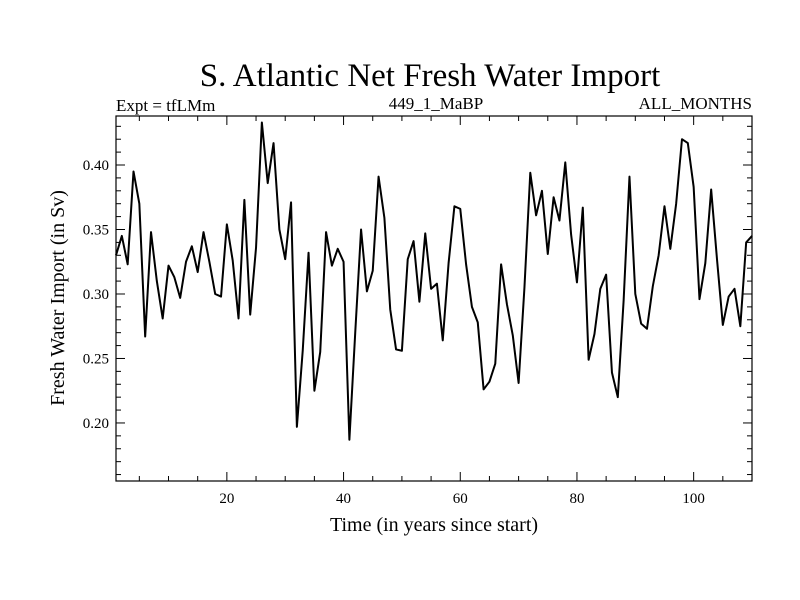 Image resolution: width=800 pixels, height=600 pixels. Describe the element at coordinates (165, 105) in the screenshot. I see `subtitle-experiment: Expt = tfLMm` at that location.